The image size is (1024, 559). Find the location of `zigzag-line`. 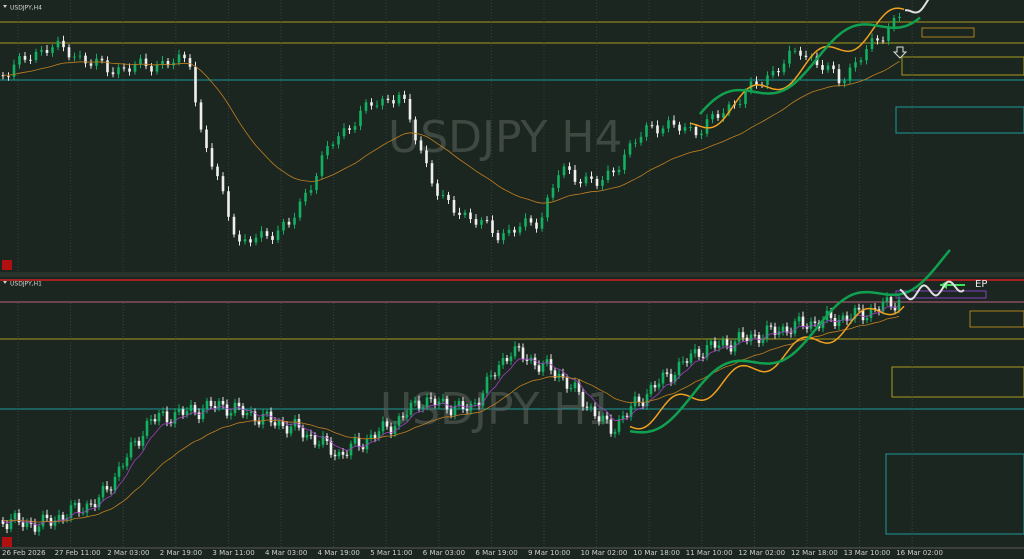

zigzag-line is located at coordinates (767, 367).